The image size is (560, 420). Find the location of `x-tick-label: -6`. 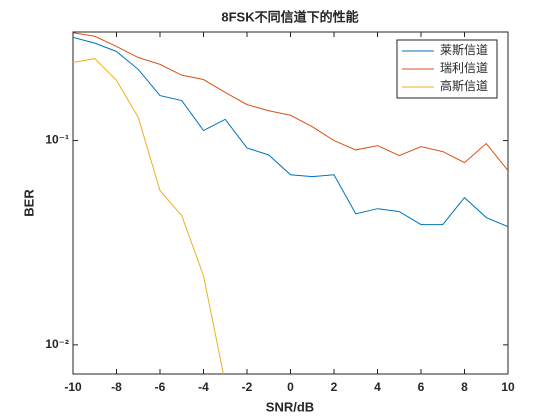

x-tick-label: -6 is located at coordinates (160, 387).